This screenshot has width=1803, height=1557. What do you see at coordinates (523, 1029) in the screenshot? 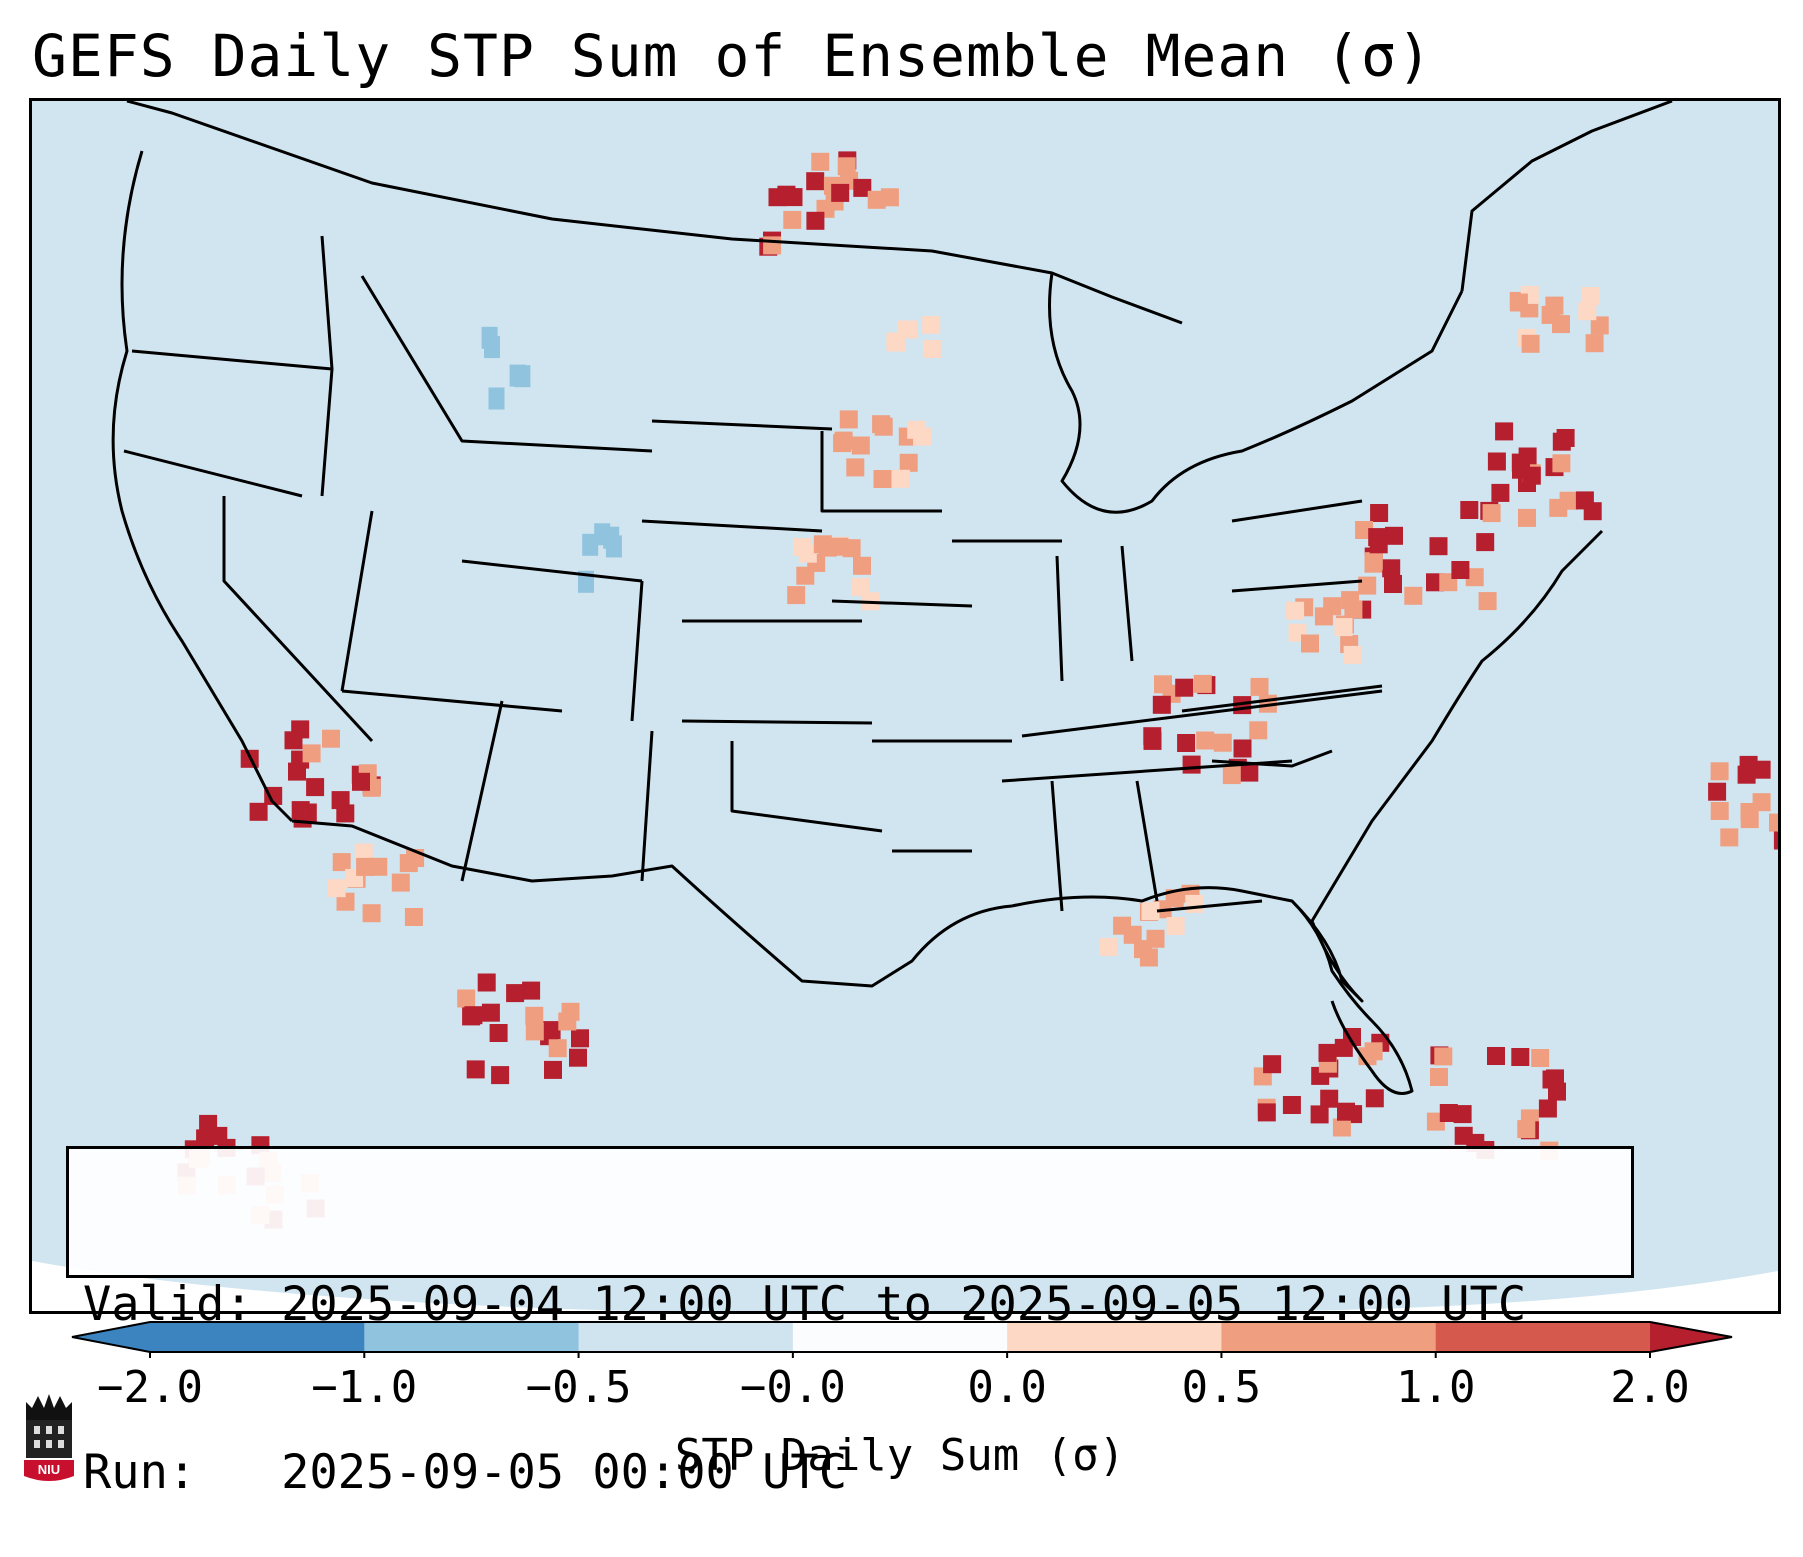
I see `anomaly-sonora` at bounding box center [523, 1029].